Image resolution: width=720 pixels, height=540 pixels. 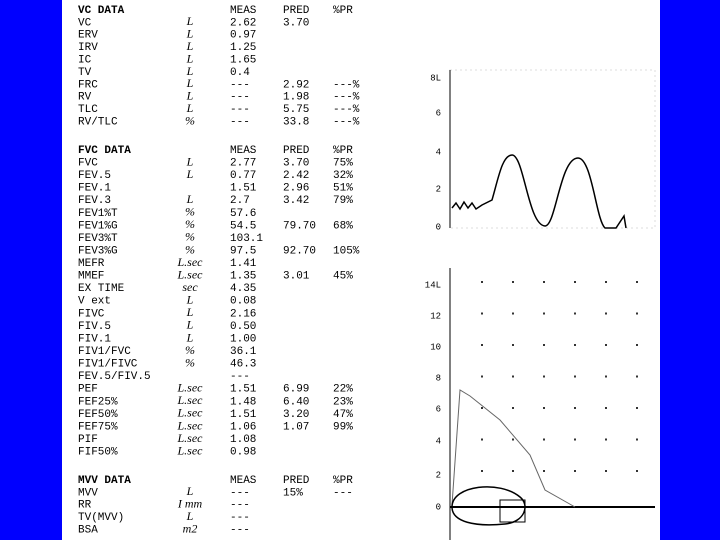 What do you see at coordinates (296, 176) in the screenshot?
I see `cell-pred: 2.42` at bounding box center [296, 176].